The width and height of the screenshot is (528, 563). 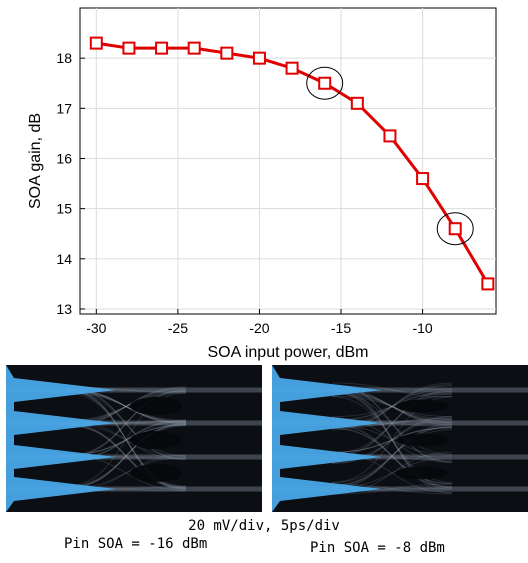 What do you see at coordinates (377, 548) in the screenshot?
I see `eye-right-caption: Pin SOA = -8 dBm` at bounding box center [377, 548].